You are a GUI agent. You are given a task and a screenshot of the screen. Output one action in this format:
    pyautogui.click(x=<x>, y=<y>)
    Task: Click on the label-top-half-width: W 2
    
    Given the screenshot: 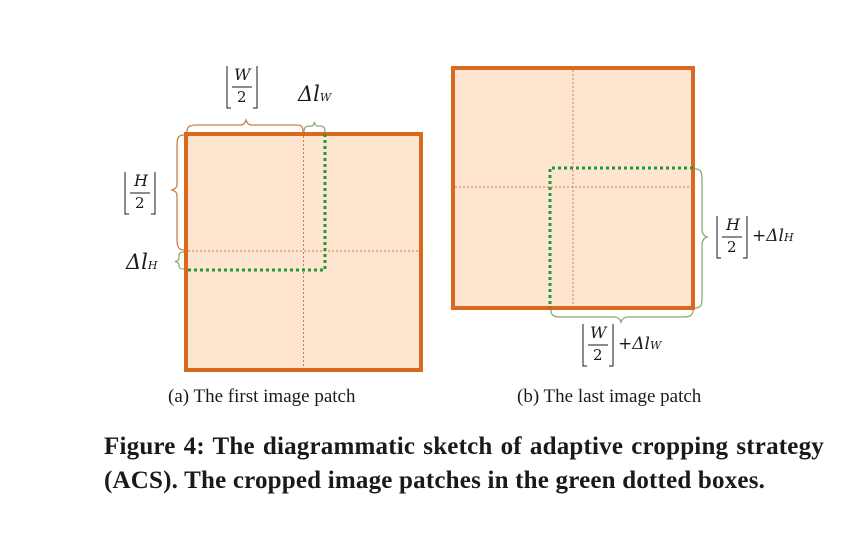 What is the action you would take?
    pyautogui.click(x=242, y=87)
    